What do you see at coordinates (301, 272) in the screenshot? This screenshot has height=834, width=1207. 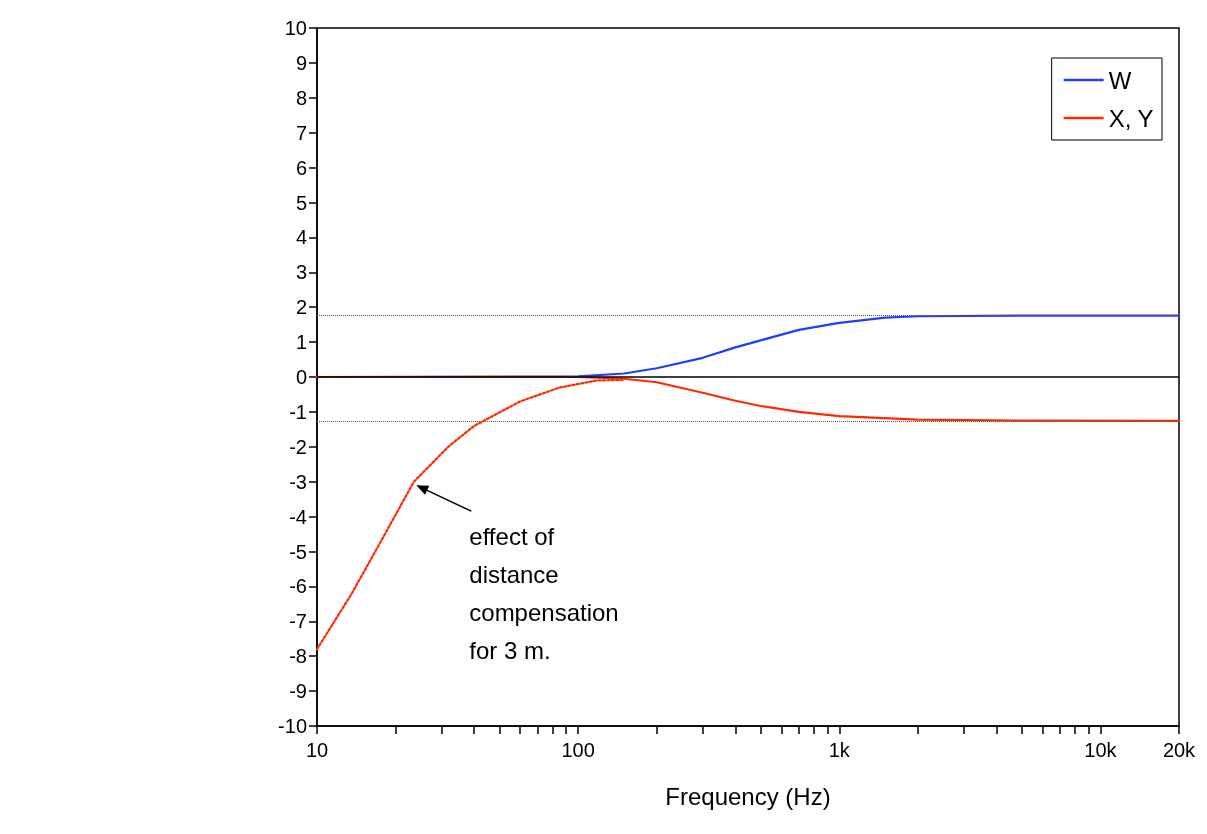 I see `y-tick-label: 3` at bounding box center [301, 272].